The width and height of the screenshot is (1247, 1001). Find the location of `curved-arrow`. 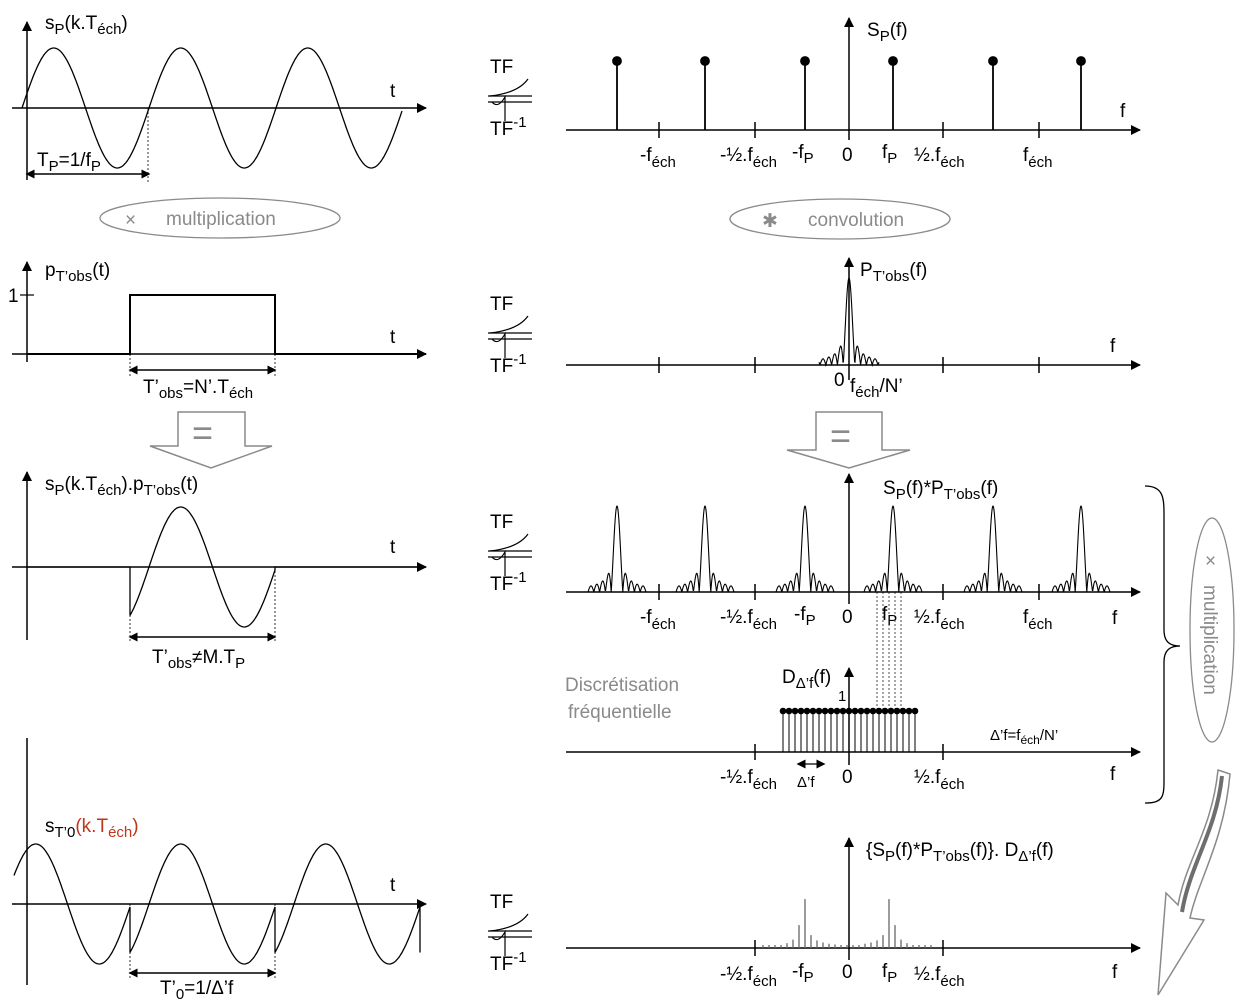

curved-arrow is located at coordinates (1194, 882).